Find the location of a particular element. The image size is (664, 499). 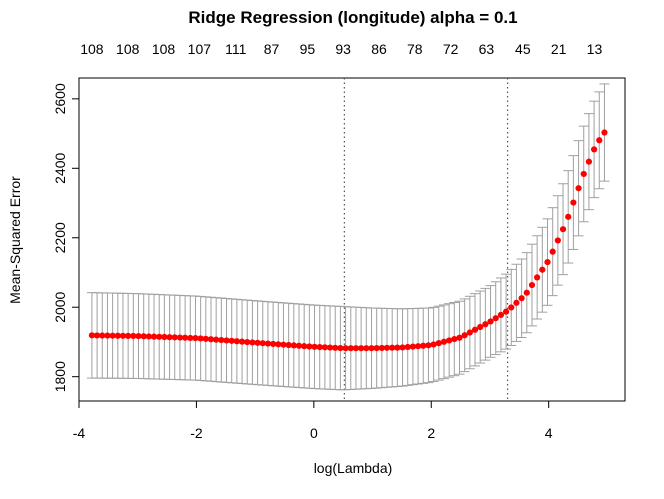

top-axis-label: 78 is located at coordinates (415, 49).